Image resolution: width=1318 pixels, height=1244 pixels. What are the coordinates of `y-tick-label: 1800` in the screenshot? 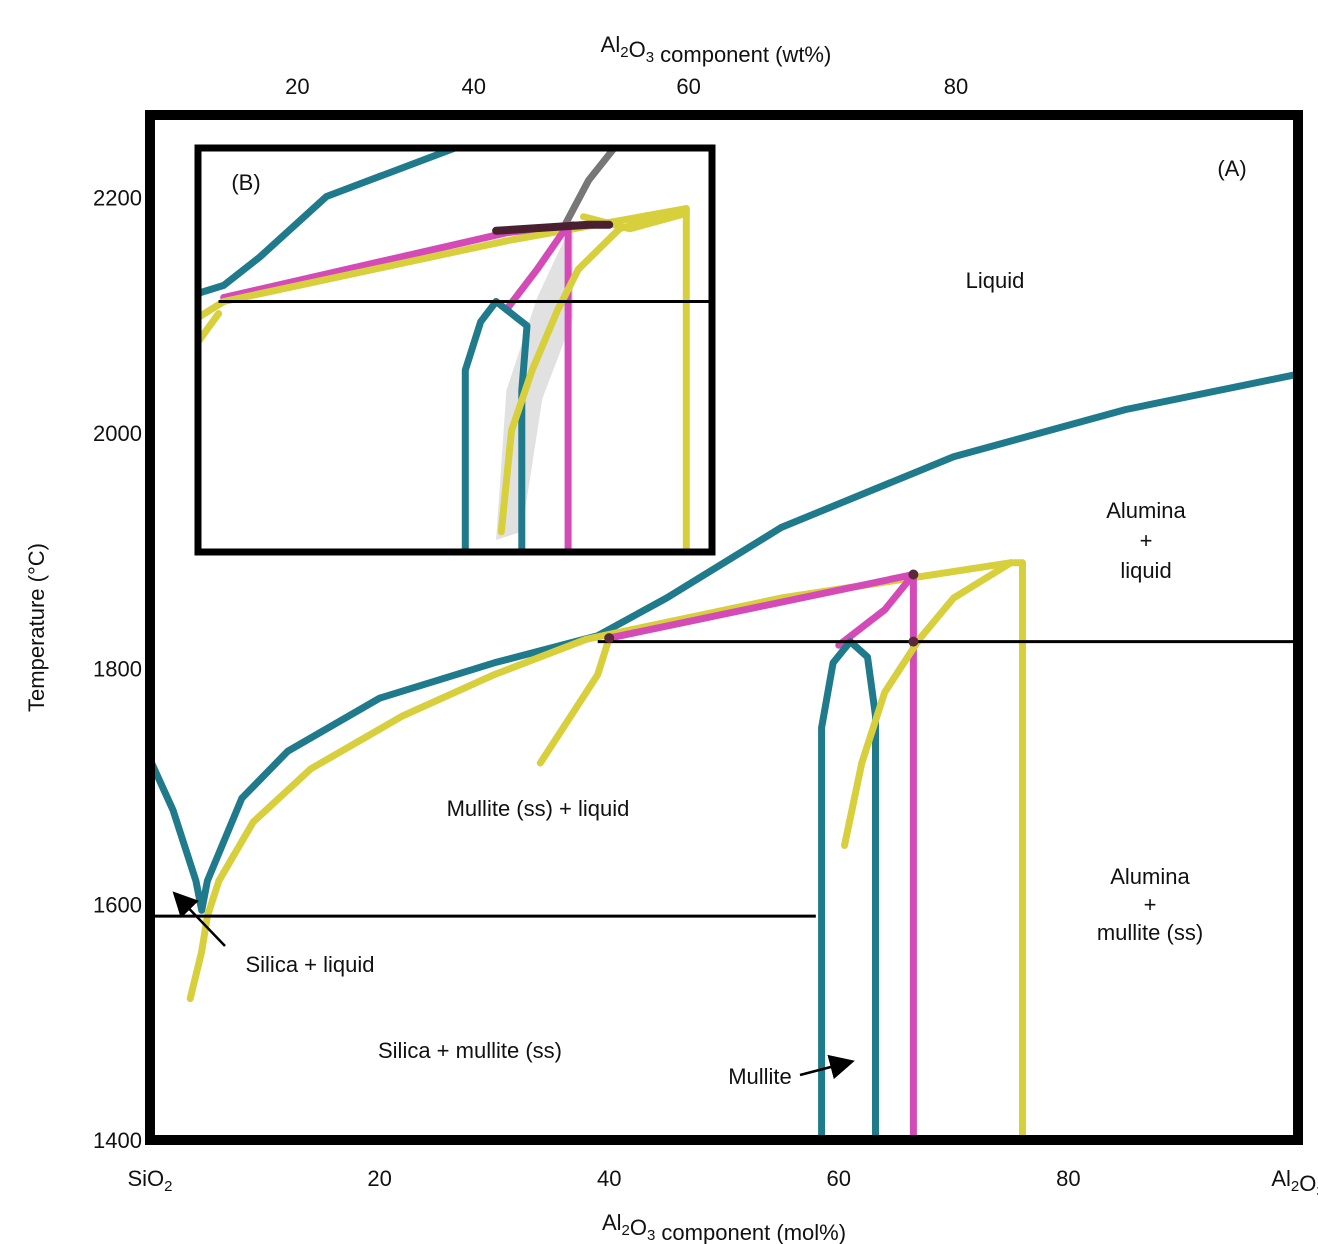 It's located at (117, 669).